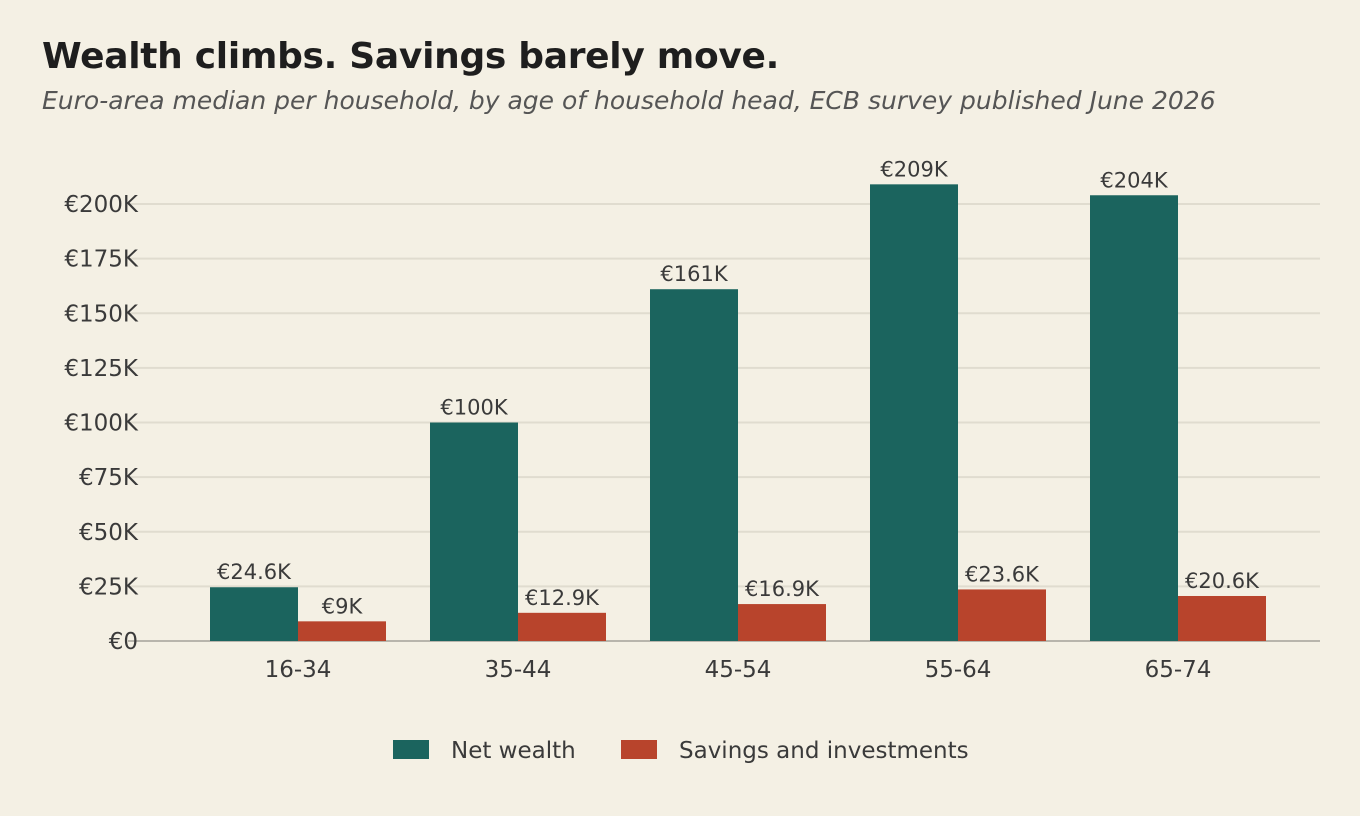 This screenshot has width=1360, height=816. I want to click on x-tick-label: 16-34, so click(298, 670).